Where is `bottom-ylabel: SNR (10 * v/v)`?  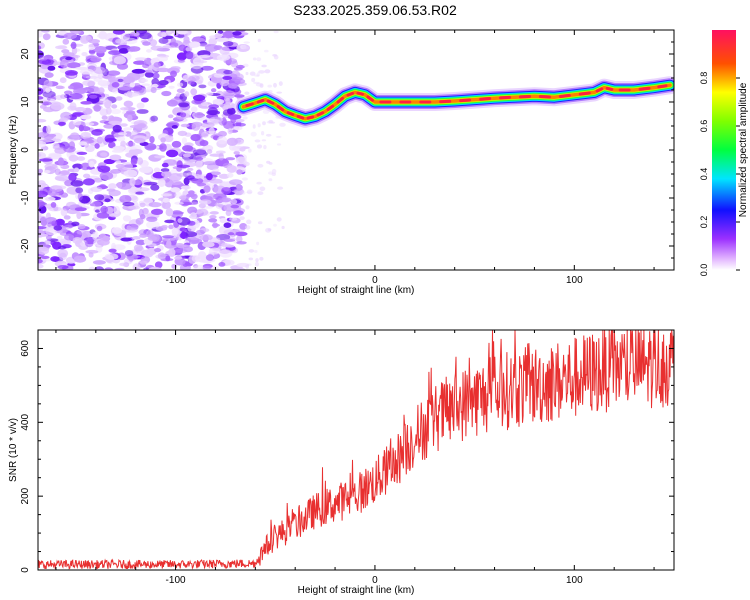 bottom-ylabel: SNR (10 * v/v) is located at coordinates (13, 450).